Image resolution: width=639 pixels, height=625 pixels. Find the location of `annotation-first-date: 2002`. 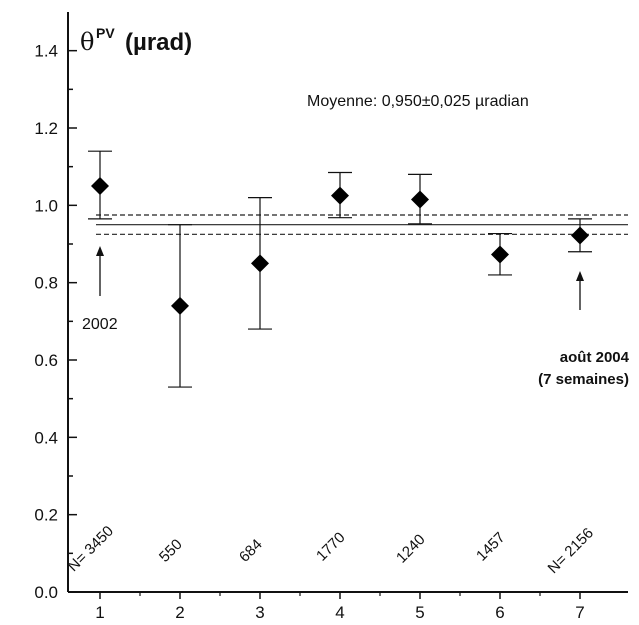

annotation-first-date: 2002 is located at coordinates (100, 324).